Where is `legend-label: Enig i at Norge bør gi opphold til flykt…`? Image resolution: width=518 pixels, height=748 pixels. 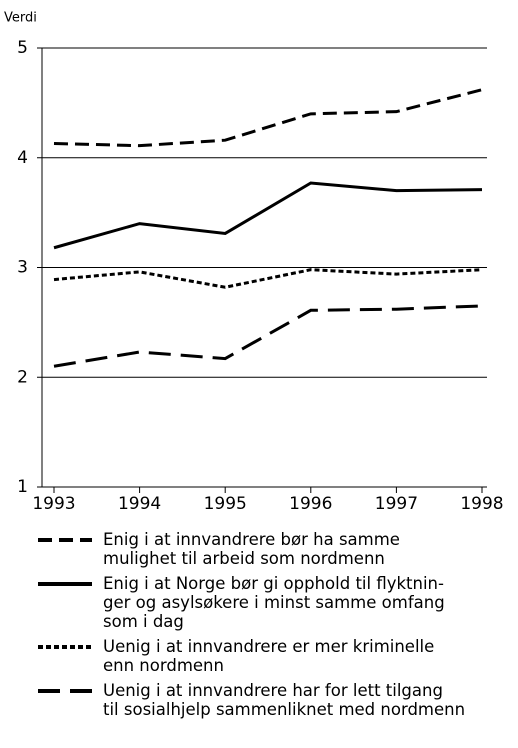
legend-label: Enig i at Norge bør gi opphold til flykt… is located at coordinates (274, 602).